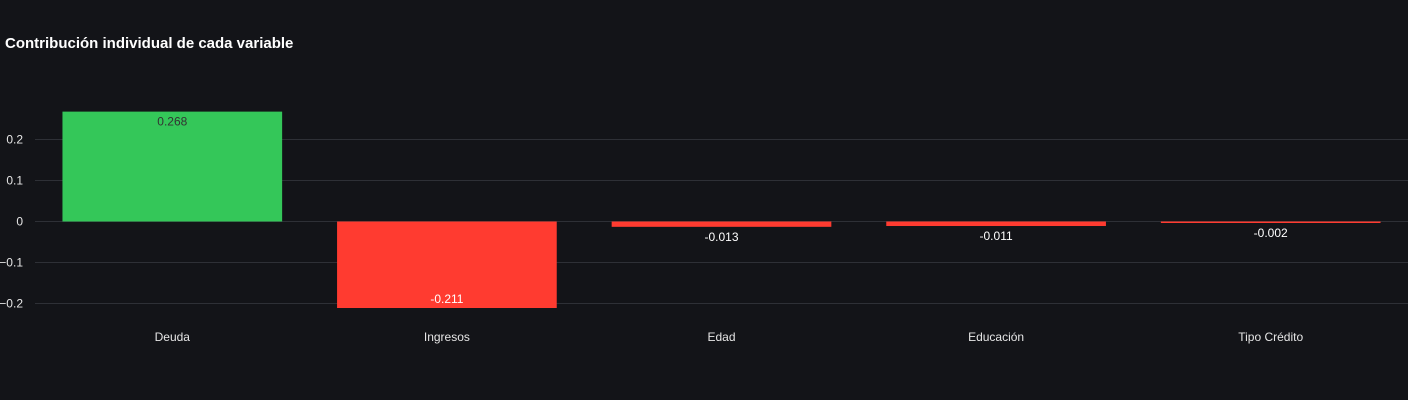  Describe the element at coordinates (19, 222) in the screenshot. I see `y-tick-label: 0` at that location.